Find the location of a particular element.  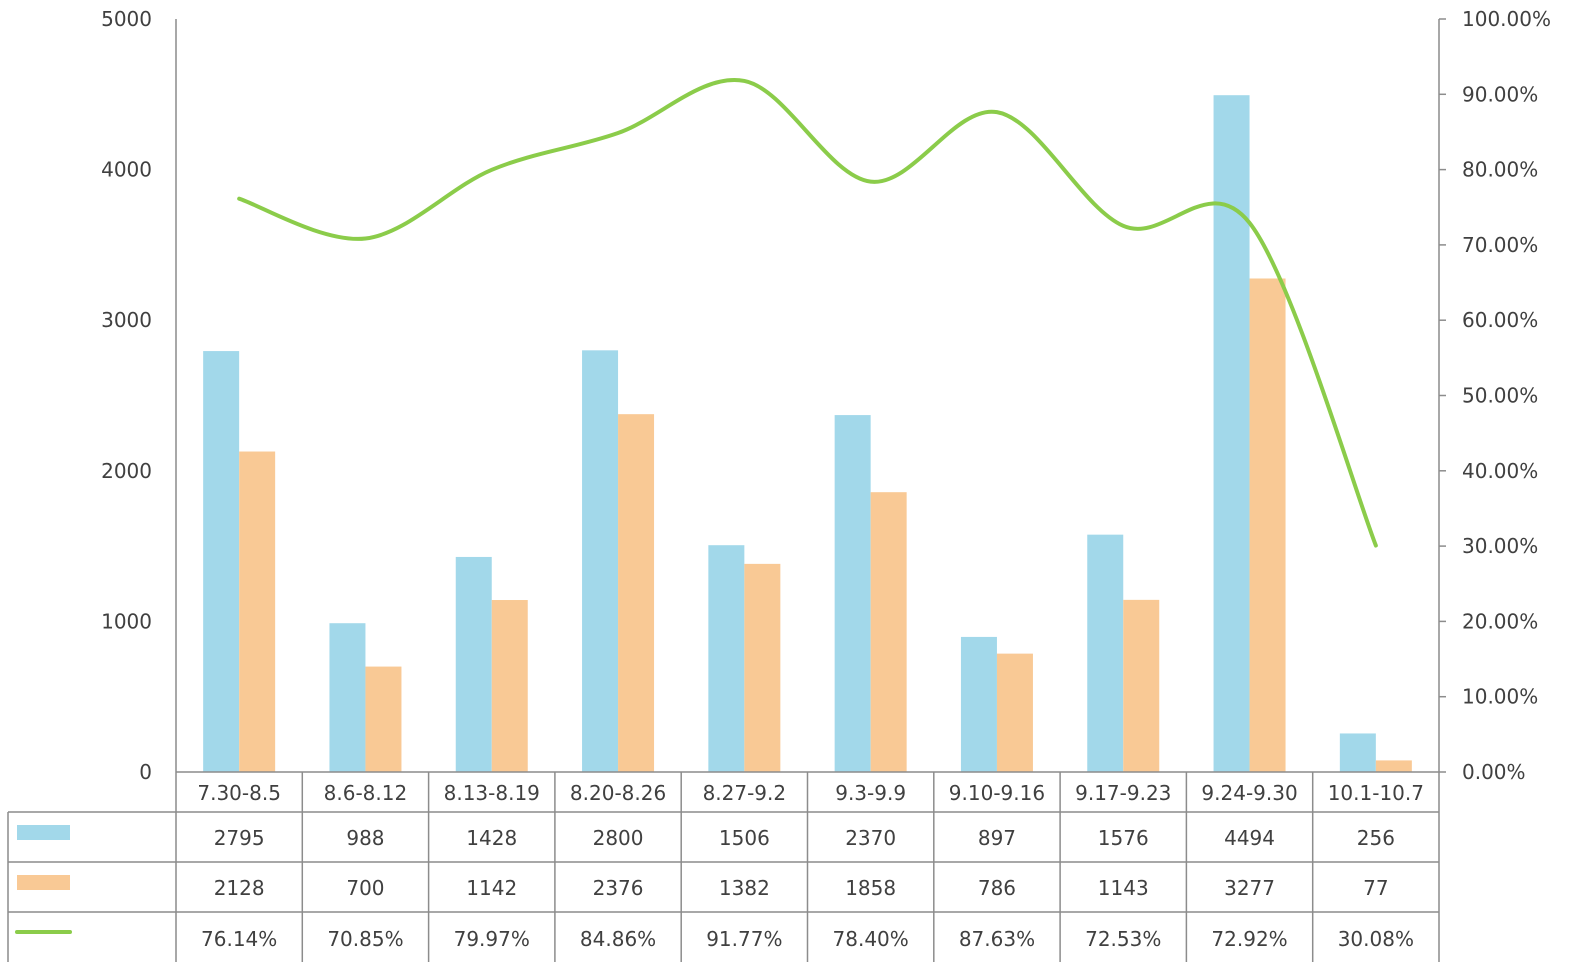

table-cell-series1: 2795 is located at coordinates (239, 838).